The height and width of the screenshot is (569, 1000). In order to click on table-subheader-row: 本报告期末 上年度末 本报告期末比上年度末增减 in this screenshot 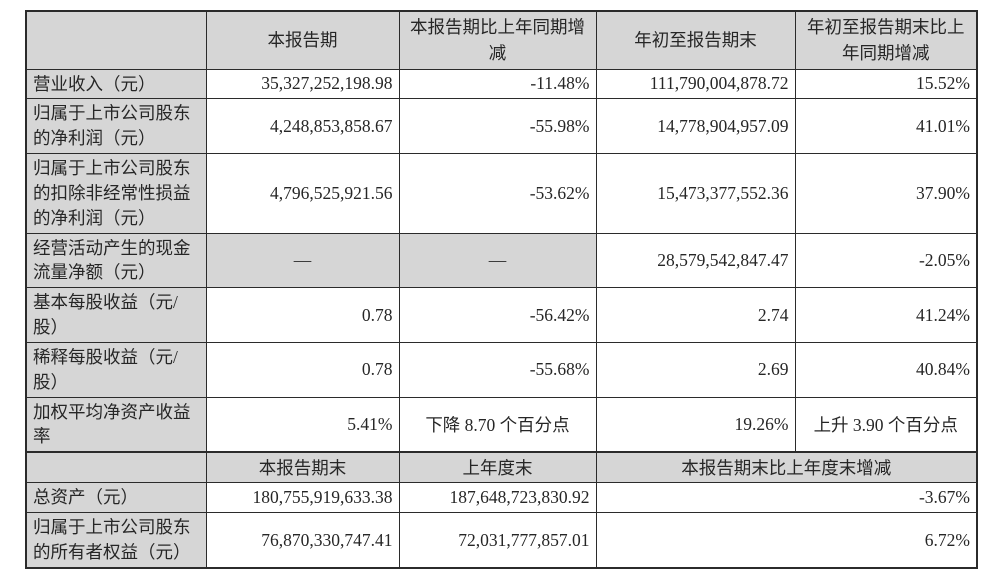, I will do `click(501, 467)`.